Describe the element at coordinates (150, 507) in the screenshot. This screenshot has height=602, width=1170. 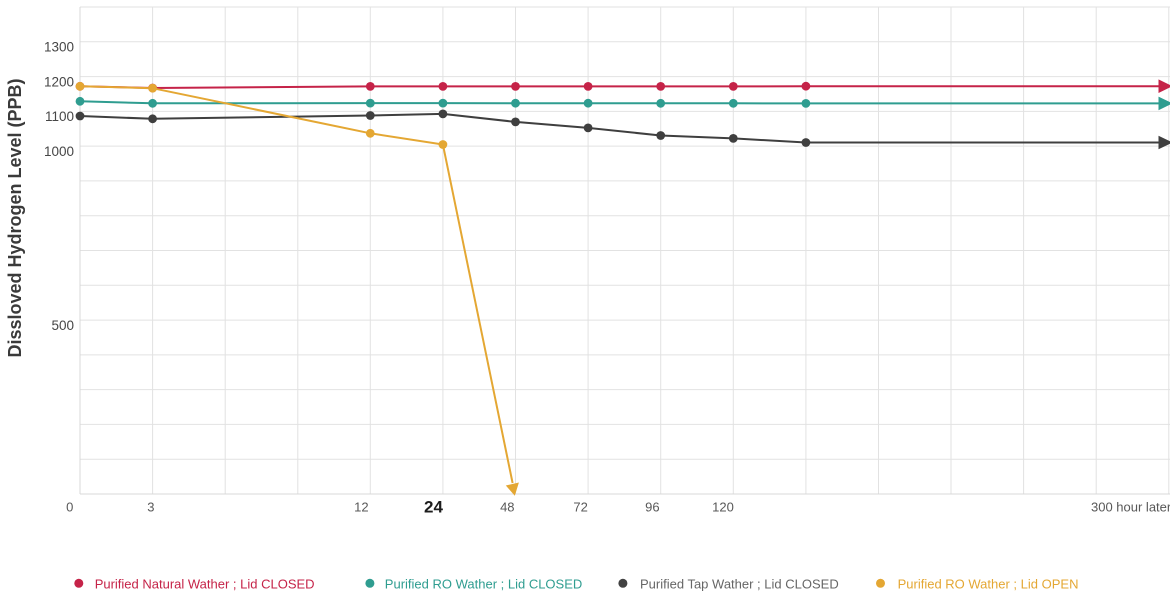
I see `svg-text: 3` at that location.